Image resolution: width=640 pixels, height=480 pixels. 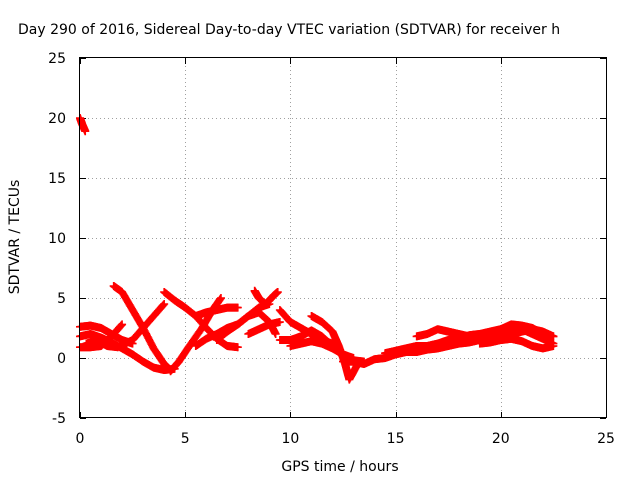 What do you see at coordinates (80, 439) in the screenshot?
I see `x-tick-label: 0` at bounding box center [80, 439].